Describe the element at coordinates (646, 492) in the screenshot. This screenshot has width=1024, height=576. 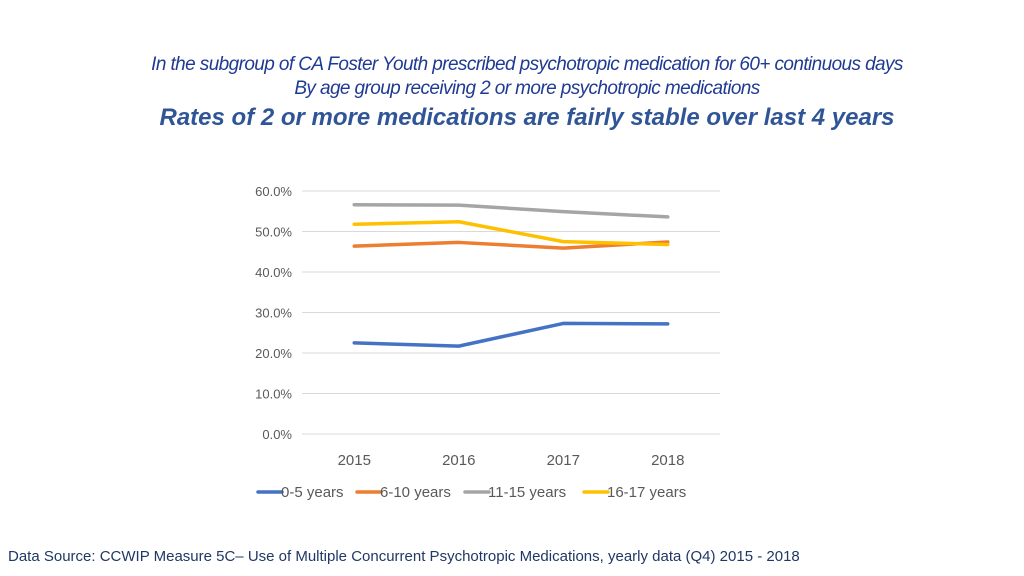
I see `legend-label: 16-17 years` at that location.